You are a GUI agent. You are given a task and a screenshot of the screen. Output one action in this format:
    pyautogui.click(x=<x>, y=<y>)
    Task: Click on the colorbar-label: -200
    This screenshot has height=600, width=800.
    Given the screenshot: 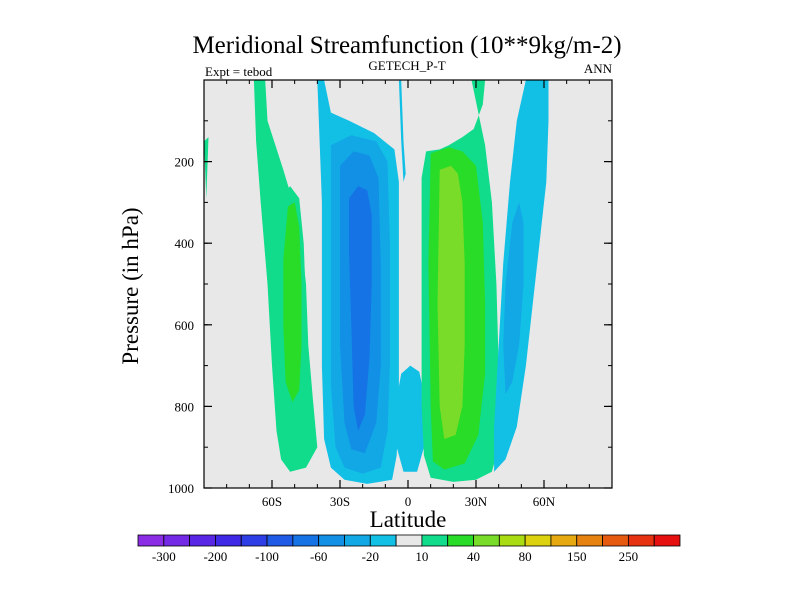 What is the action you would take?
    pyautogui.click(x=215, y=556)
    